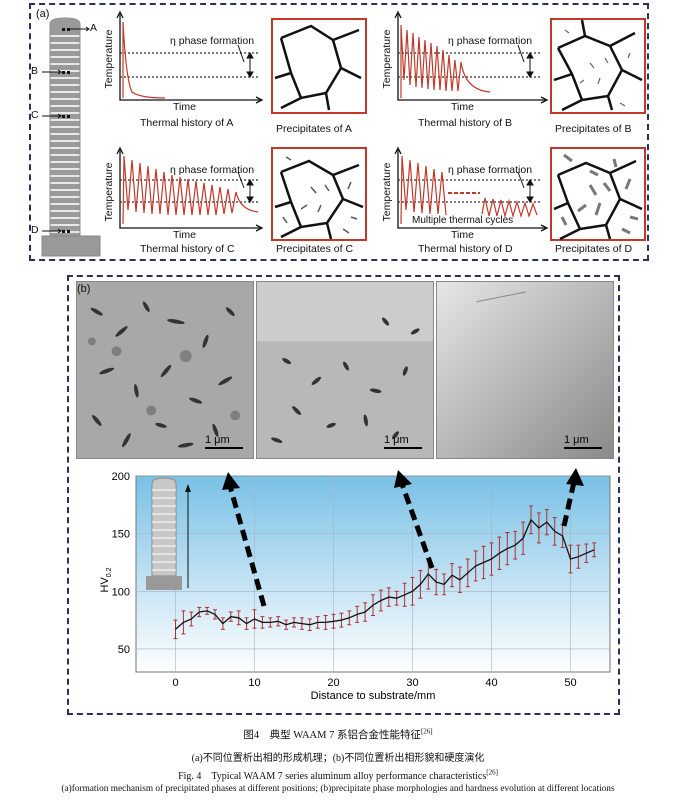 Image resolution: width=676 pixels, height=801 pixels. What do you see at coordinates (490, 41) in the screenshot?
I see `eta-label-b: η phase formation` at bounding box center [490, 41].